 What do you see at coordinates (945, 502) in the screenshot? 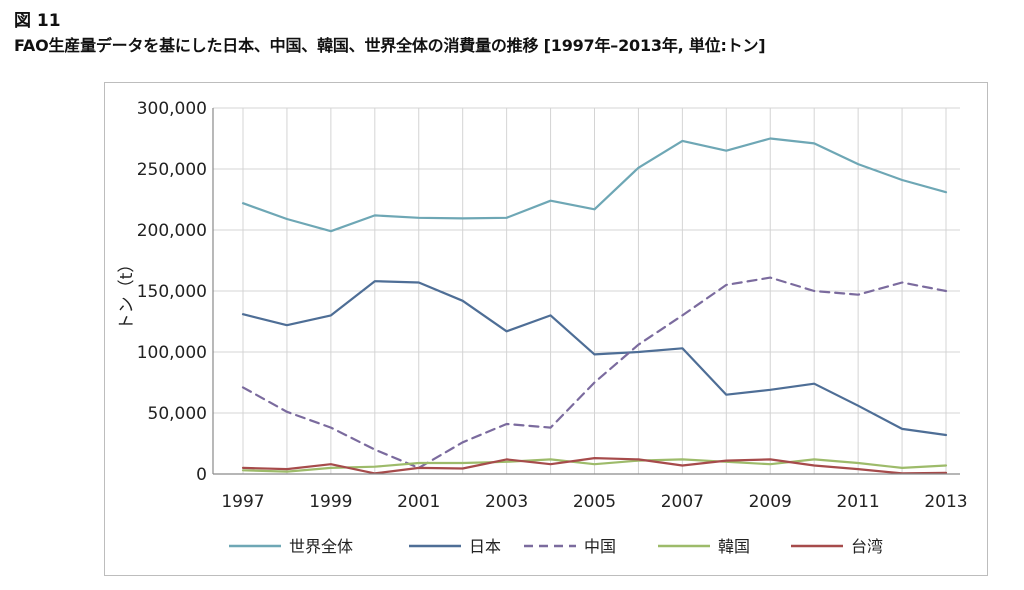
I see `x-tick-label: 2013` at bounding box center [945, 502].